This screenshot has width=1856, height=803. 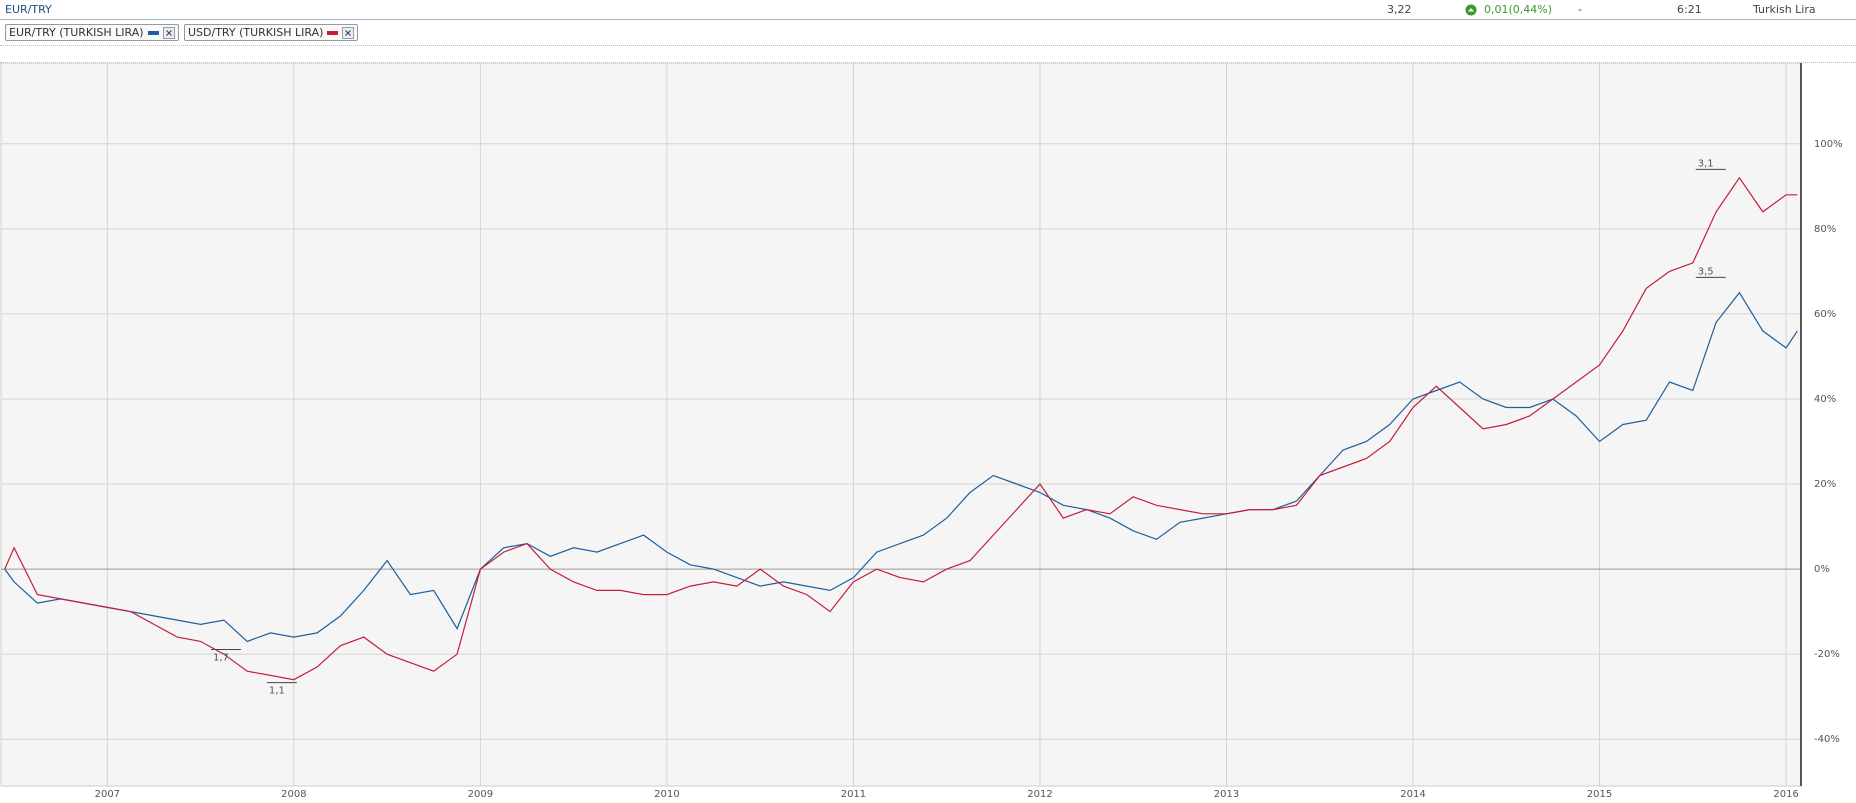 What do you see at coordinates (1825, 229) in the screenshot?
I see `y-tick-label: 80%` at bounding box center [1825, 229].